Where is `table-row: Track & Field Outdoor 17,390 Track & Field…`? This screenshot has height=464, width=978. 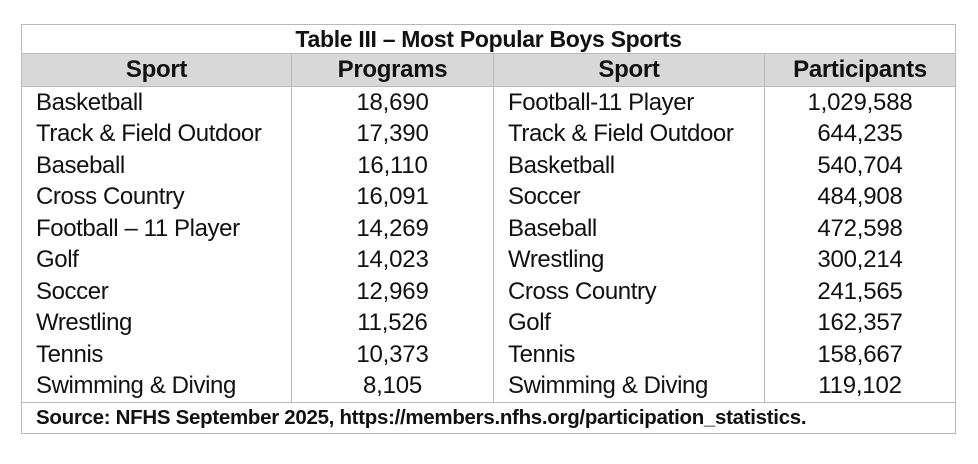
table-row: Track & Field Outdoor 17,390 Track & Field… is located at coordinates (489, 134).